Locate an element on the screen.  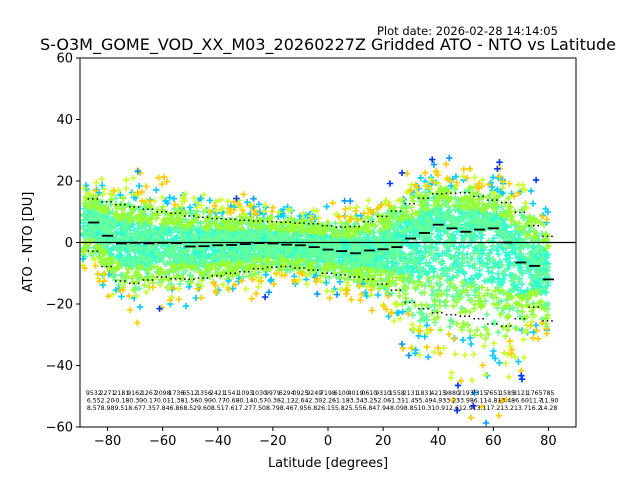
bin-stat-label: 13.7 is located at coordinates (521, 408).